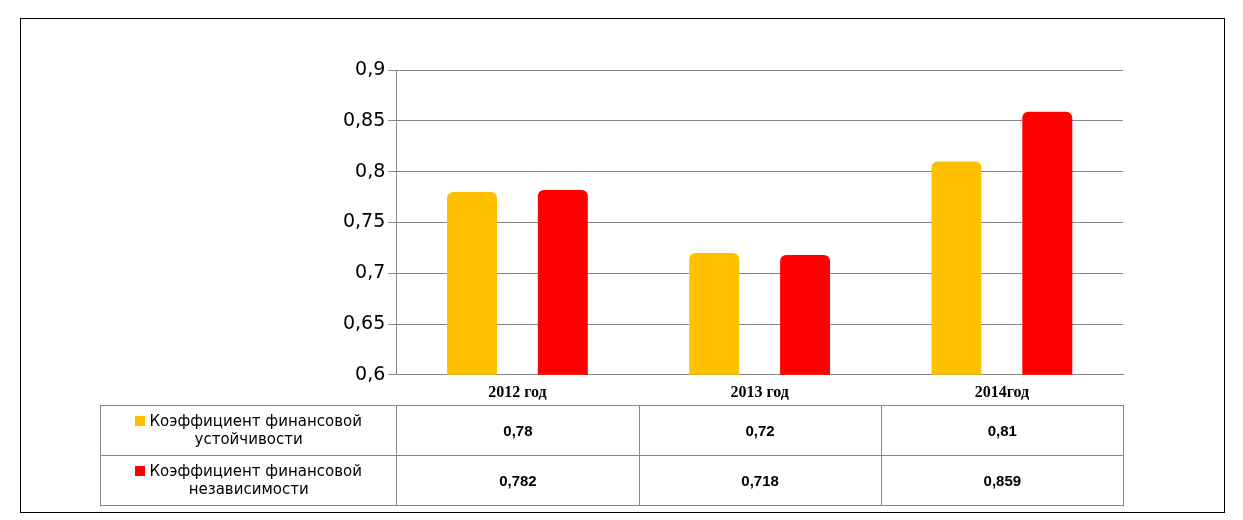 This screenshot has width=1243, height=520. Describe the element at coordinates (760, 430) in the screenshot. I see `data-label: 0,72` at that location.